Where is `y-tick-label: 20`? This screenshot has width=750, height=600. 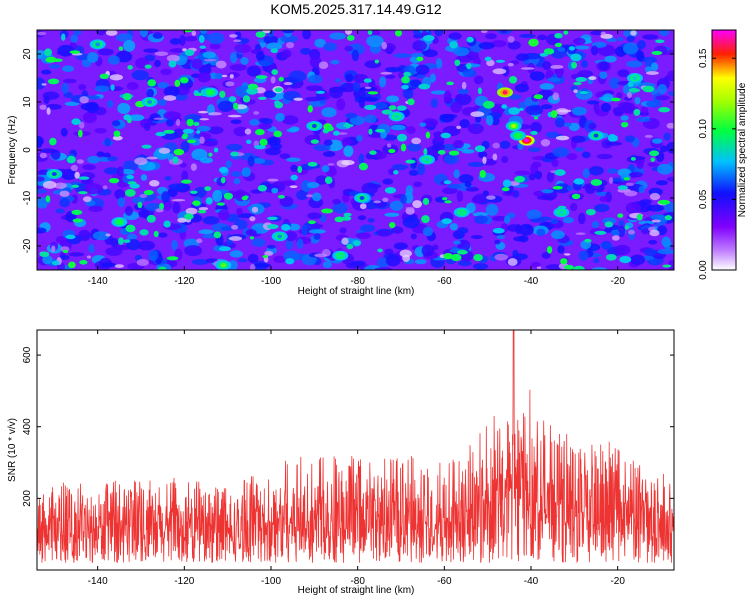 y-tick-label: 20 is located at coordinates (27, 54).